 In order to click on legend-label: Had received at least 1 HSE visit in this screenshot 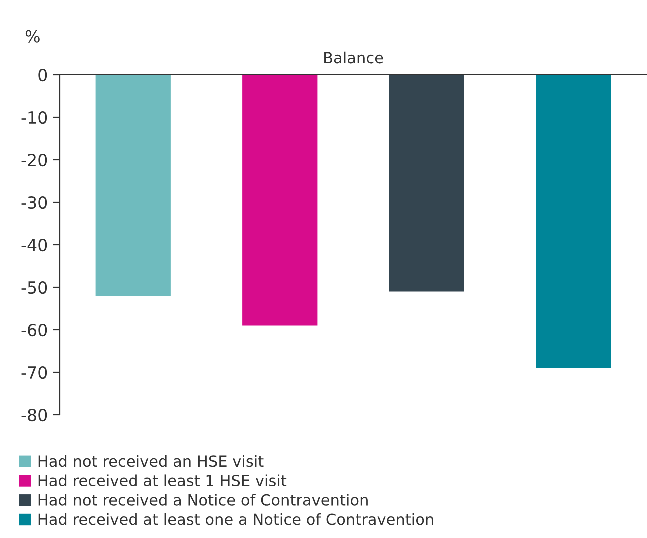, I will do `click(162, 480)`.